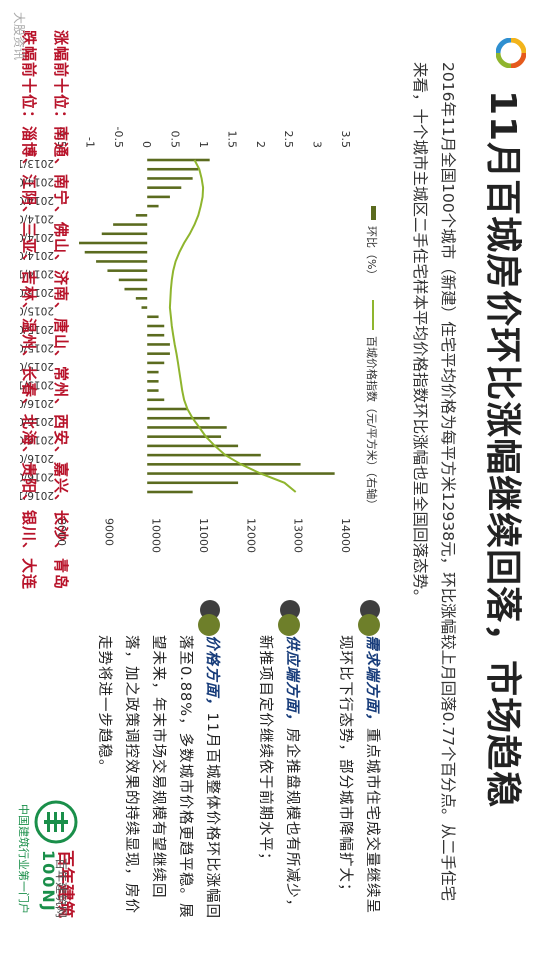  I want to click on watermark-right: 百年建筑网, so click(61, 888).